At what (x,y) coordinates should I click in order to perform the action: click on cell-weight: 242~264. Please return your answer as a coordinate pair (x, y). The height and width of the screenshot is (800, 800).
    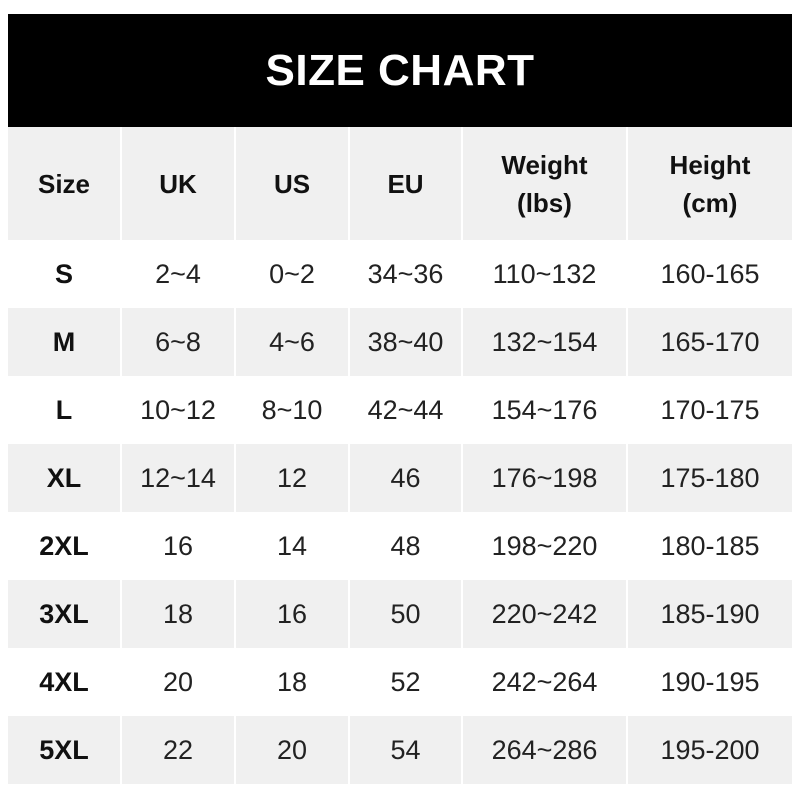
    Looking at the image, I should click on (544, 682).